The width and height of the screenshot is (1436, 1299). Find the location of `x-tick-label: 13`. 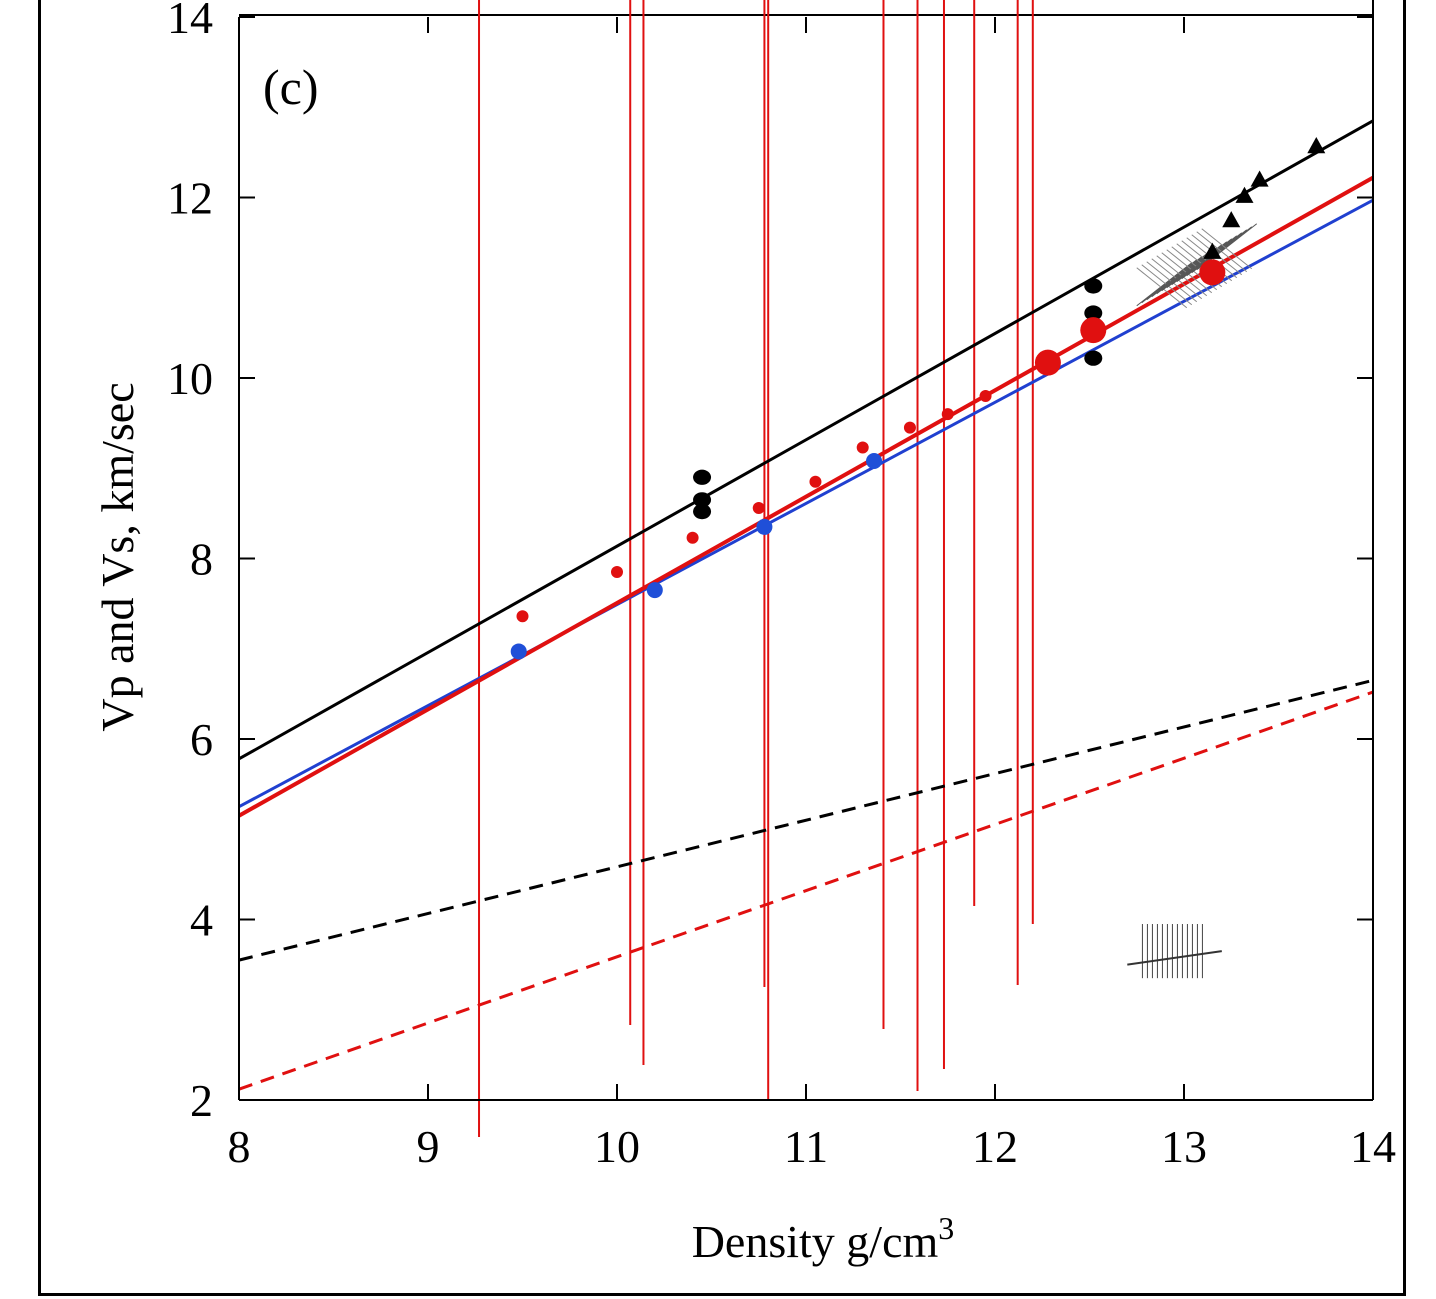

x-tick-label: 13 is located at coordinates (1184, 1146).